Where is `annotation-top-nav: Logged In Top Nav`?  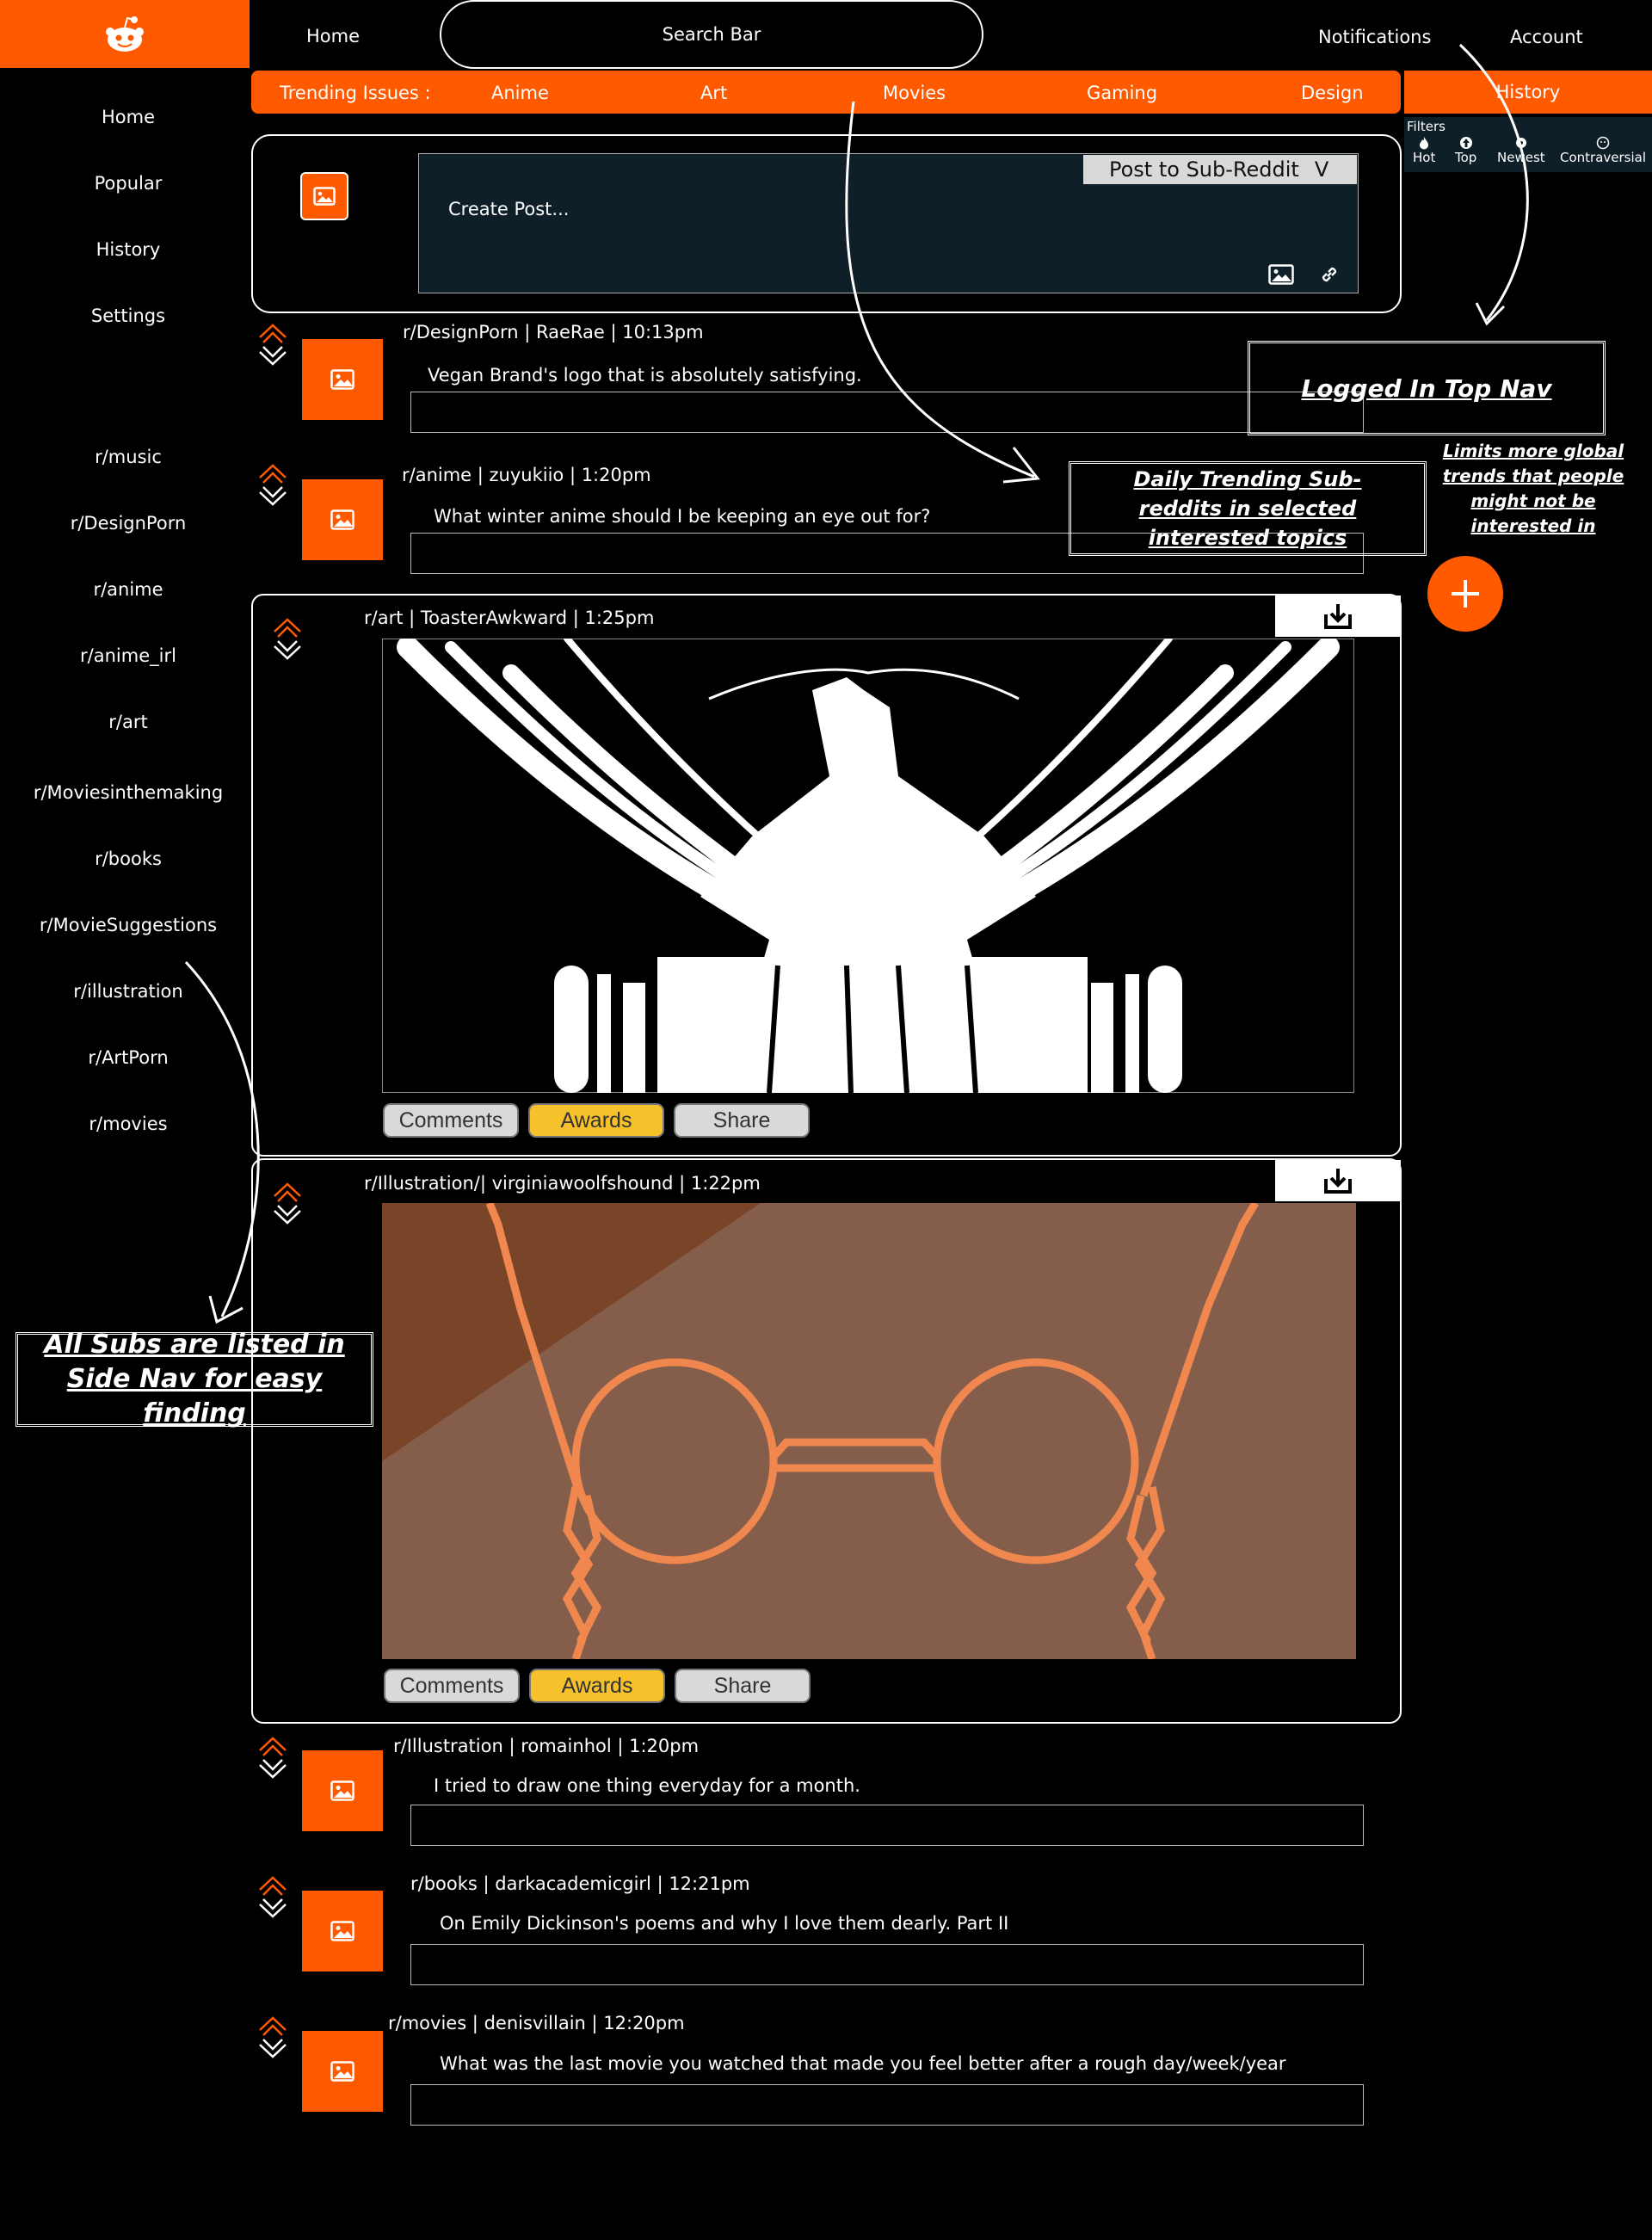
annotation-top-nav: Logged In Top Nav is located at coordinates (1427, 388).